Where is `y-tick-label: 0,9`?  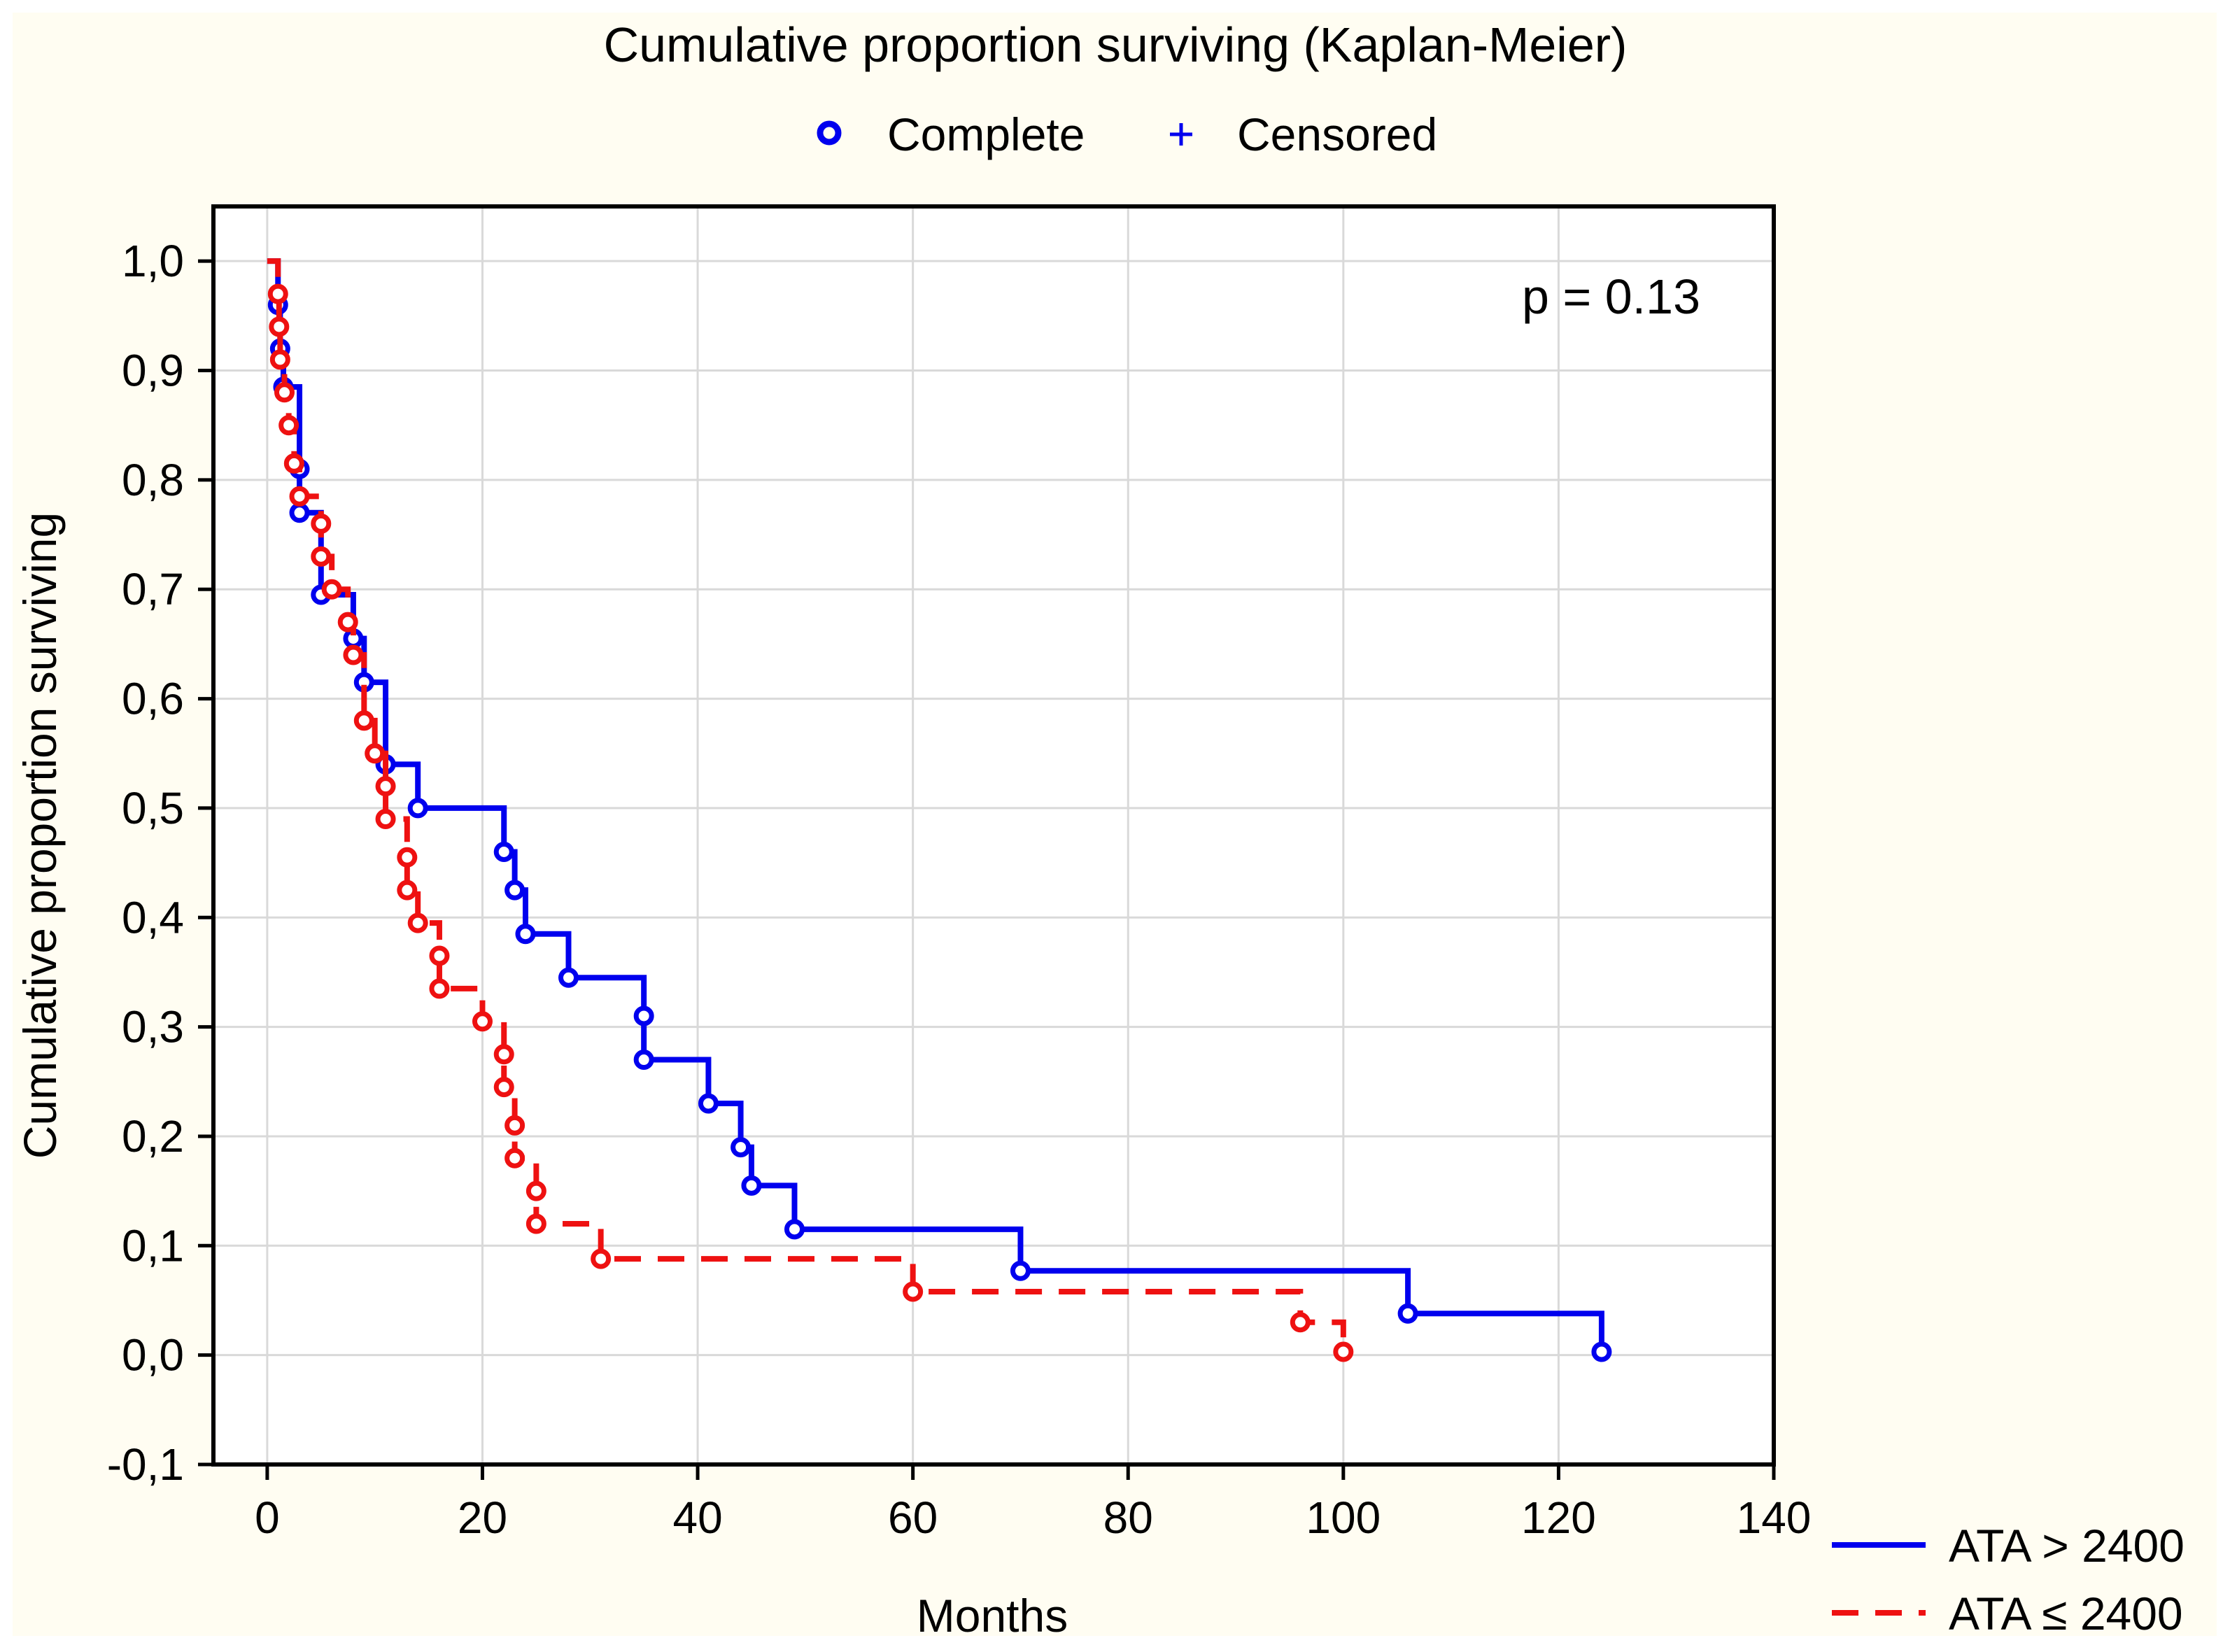 y-tick-label: 0,9 is located at coordinates (153, 371).